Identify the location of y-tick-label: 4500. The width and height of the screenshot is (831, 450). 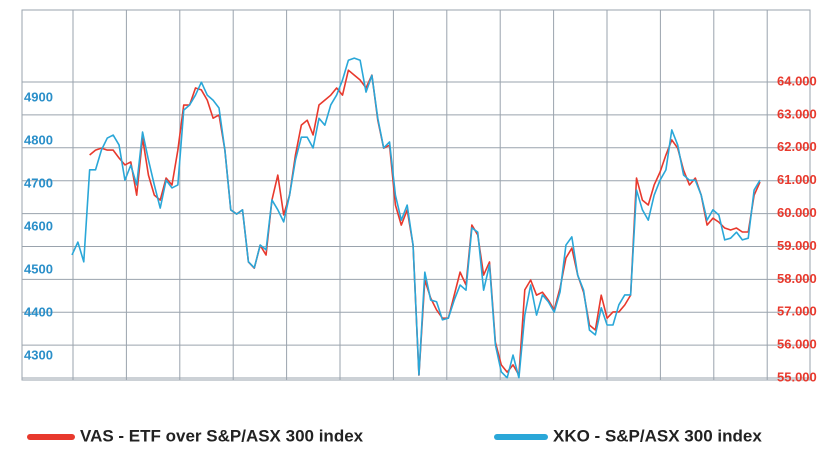
(38, 268).